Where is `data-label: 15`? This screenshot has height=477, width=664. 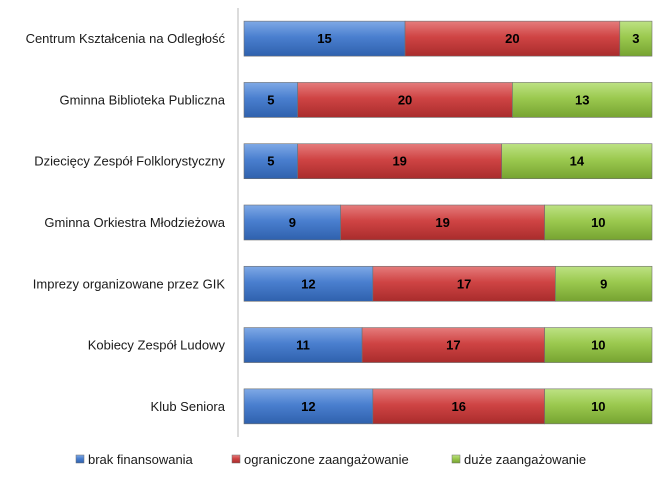 data-label: 15 is located at coordinates (324, 38).